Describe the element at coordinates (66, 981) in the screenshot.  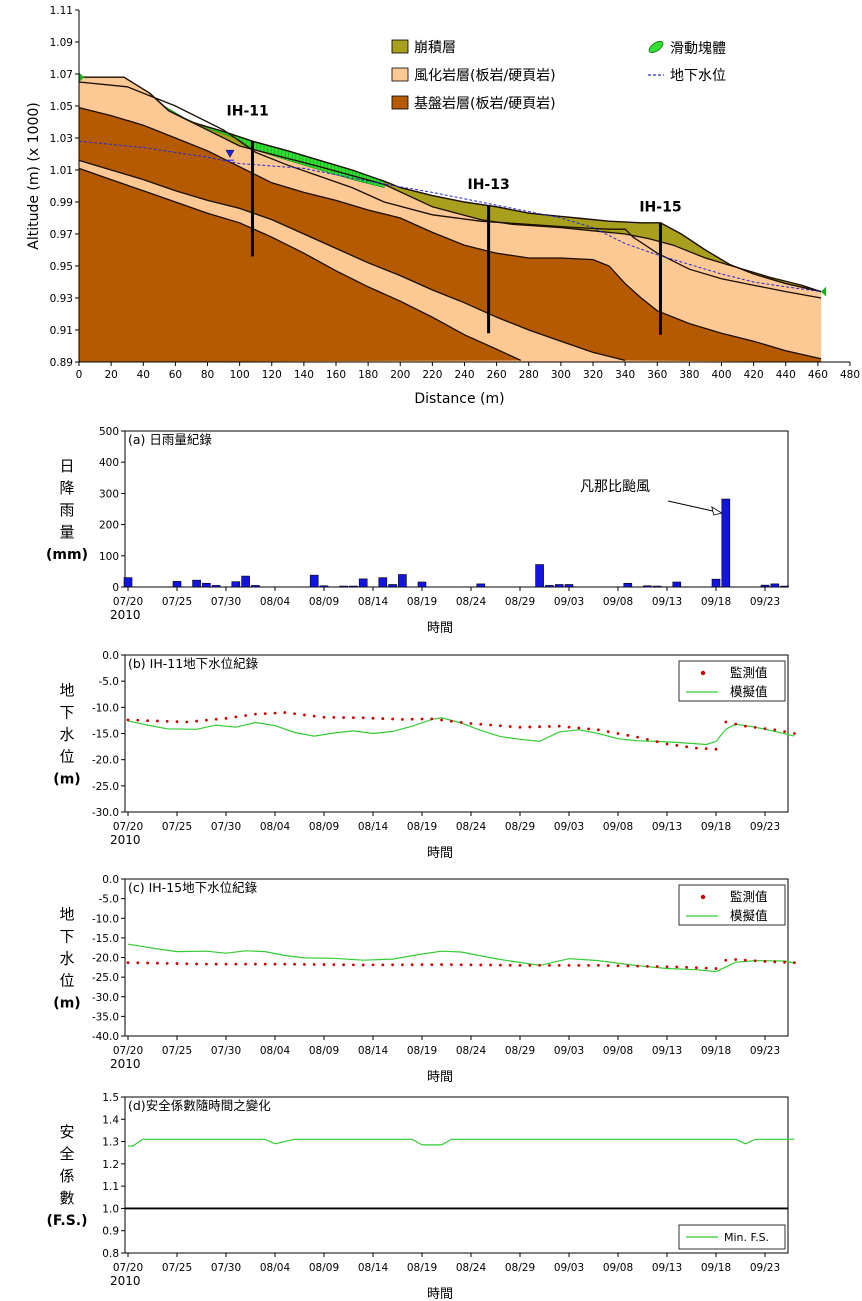
I see `y-axis-label: 位` at that location.